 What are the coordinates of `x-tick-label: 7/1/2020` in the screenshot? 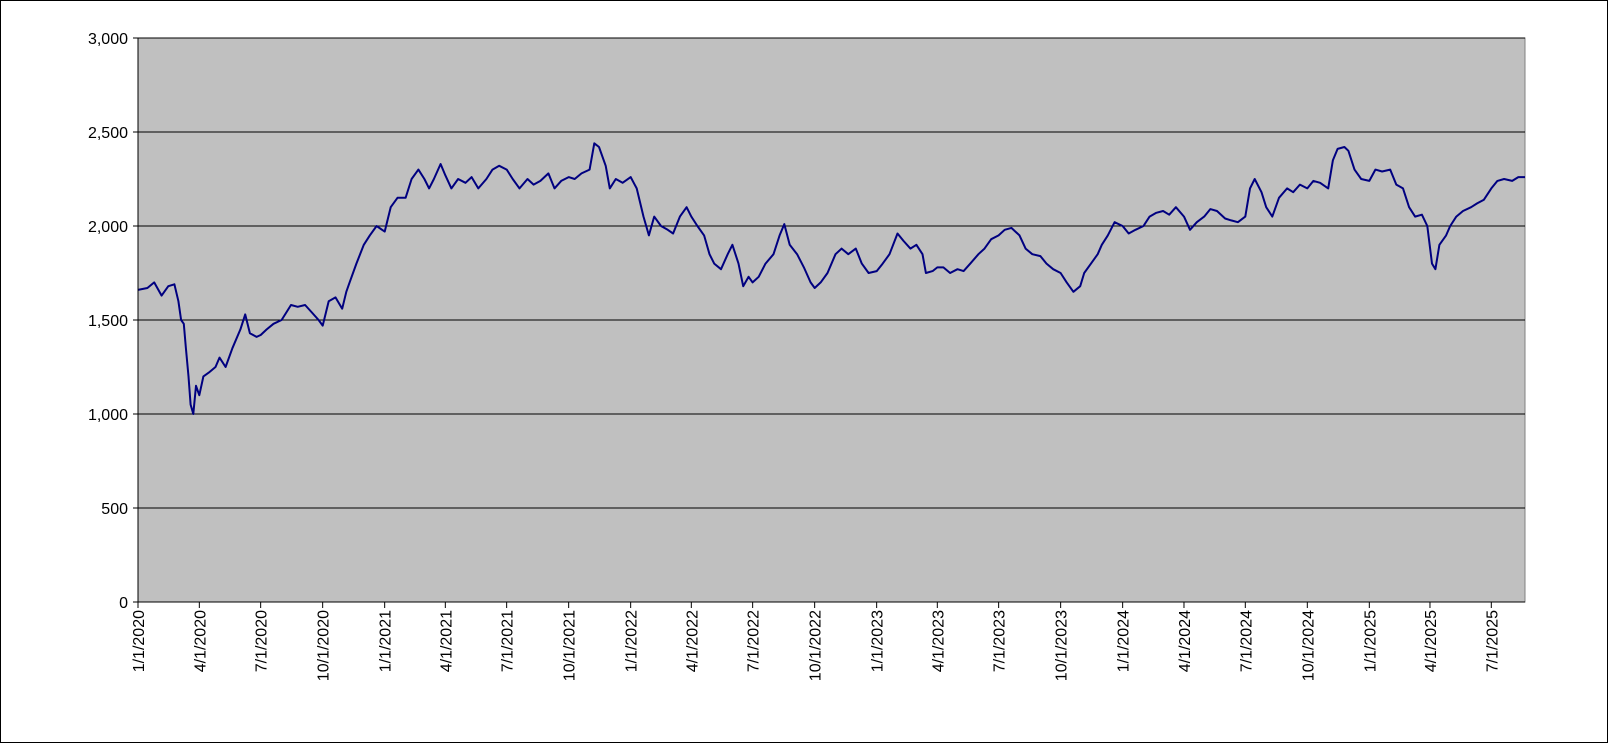 It's located at (262, 641).